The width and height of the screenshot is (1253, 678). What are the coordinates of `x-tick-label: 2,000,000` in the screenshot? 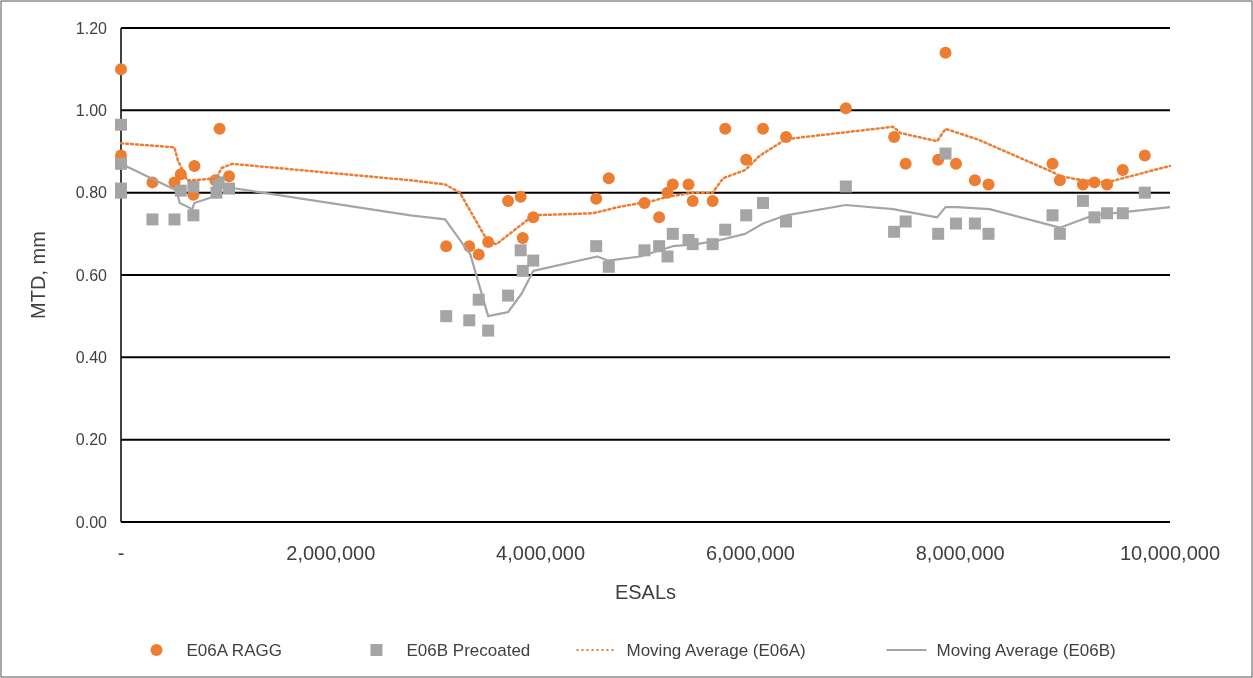 It's located at (331, 553).